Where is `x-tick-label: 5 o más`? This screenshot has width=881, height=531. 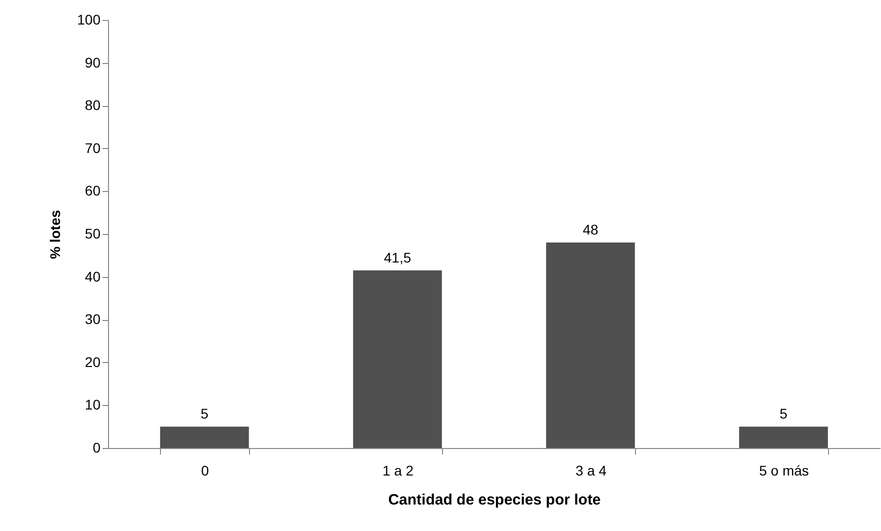 x-tick-label: 5 o más is located at coordinates (784, 470).